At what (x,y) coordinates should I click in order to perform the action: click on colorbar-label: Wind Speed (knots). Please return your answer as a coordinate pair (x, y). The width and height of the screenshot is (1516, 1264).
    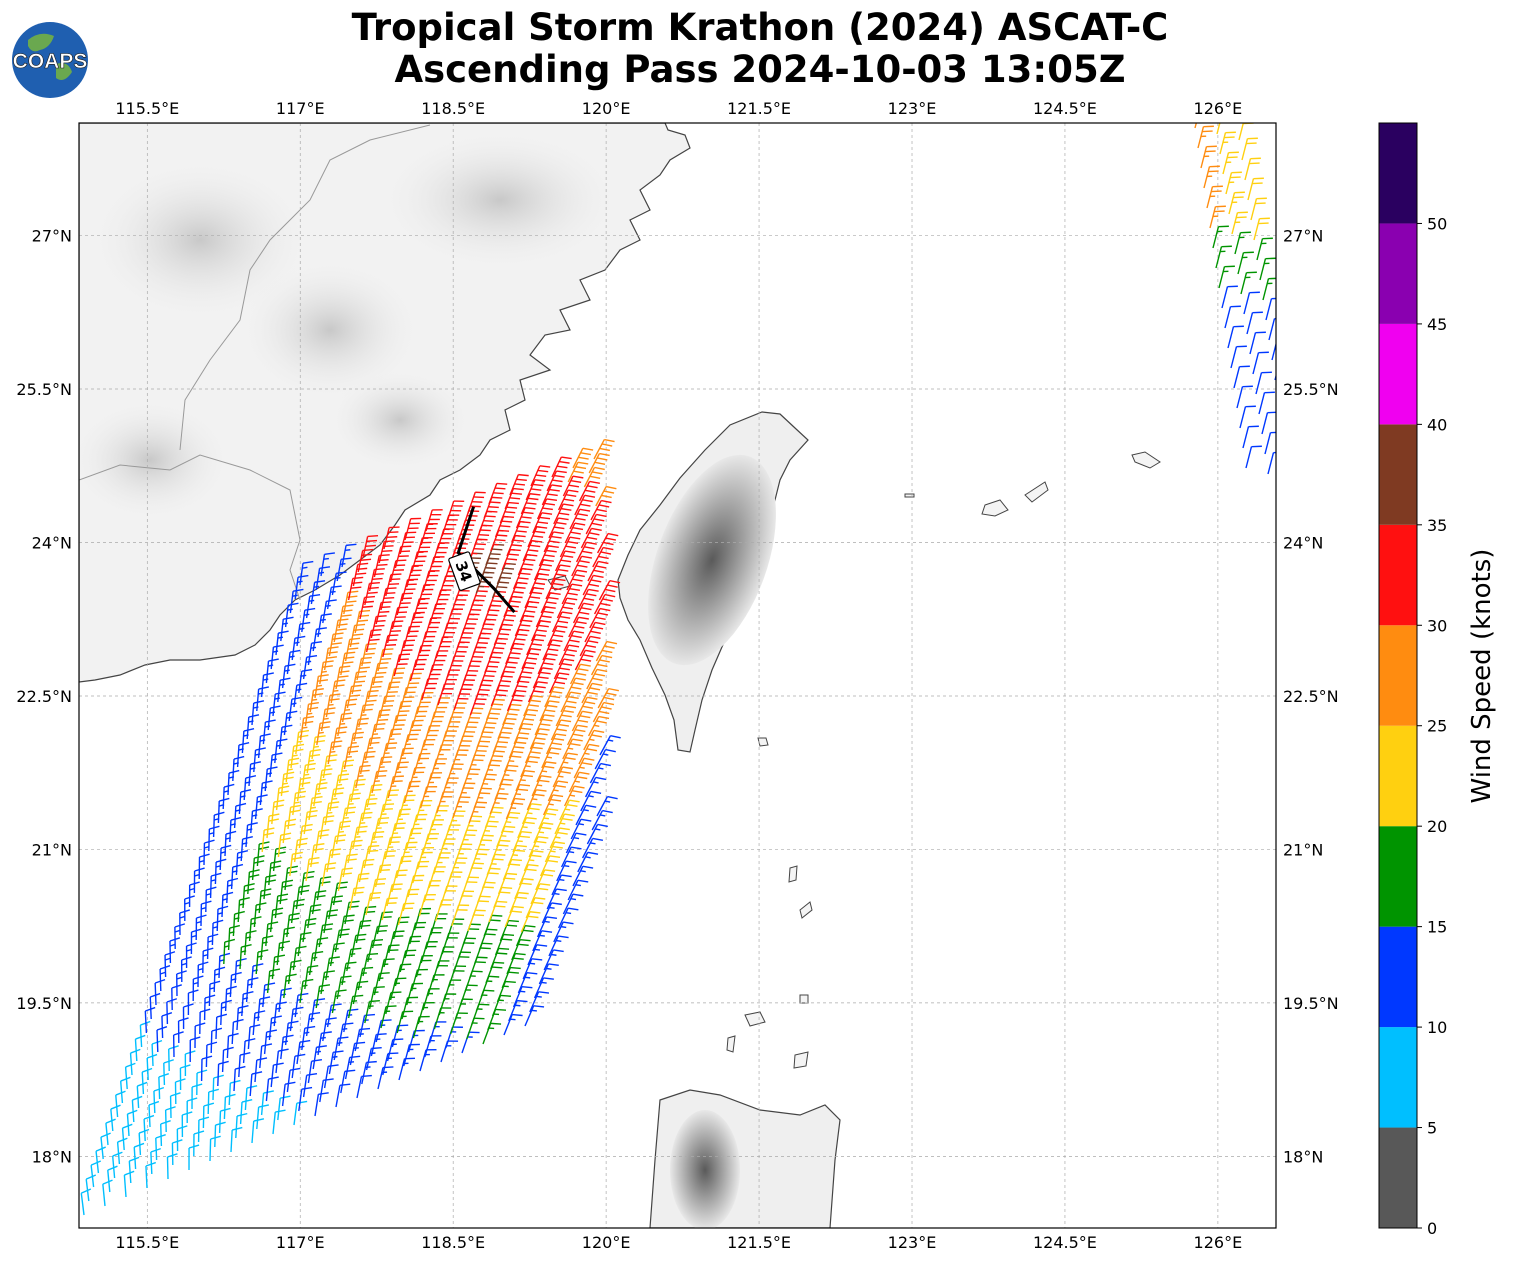
    Looking at the image, I should click on (1482, 676).